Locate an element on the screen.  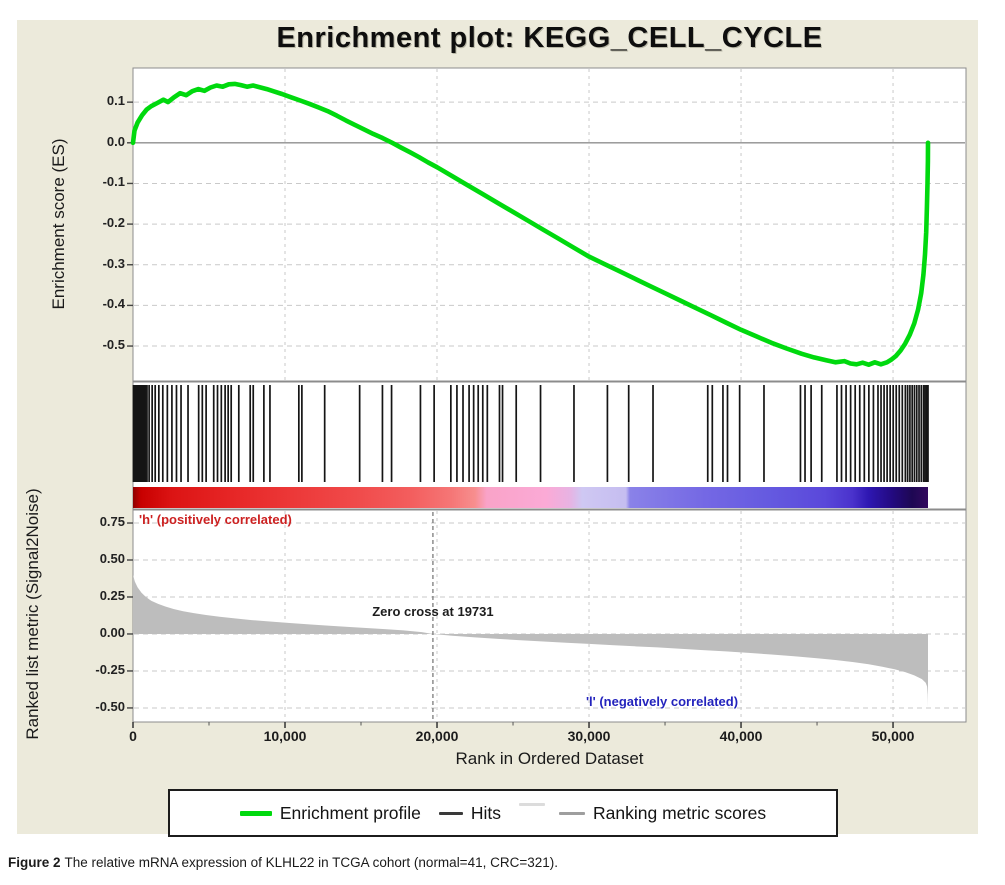
legend-item-ranking-metric: Ranking metric scores is located at coordinates (643, 813).